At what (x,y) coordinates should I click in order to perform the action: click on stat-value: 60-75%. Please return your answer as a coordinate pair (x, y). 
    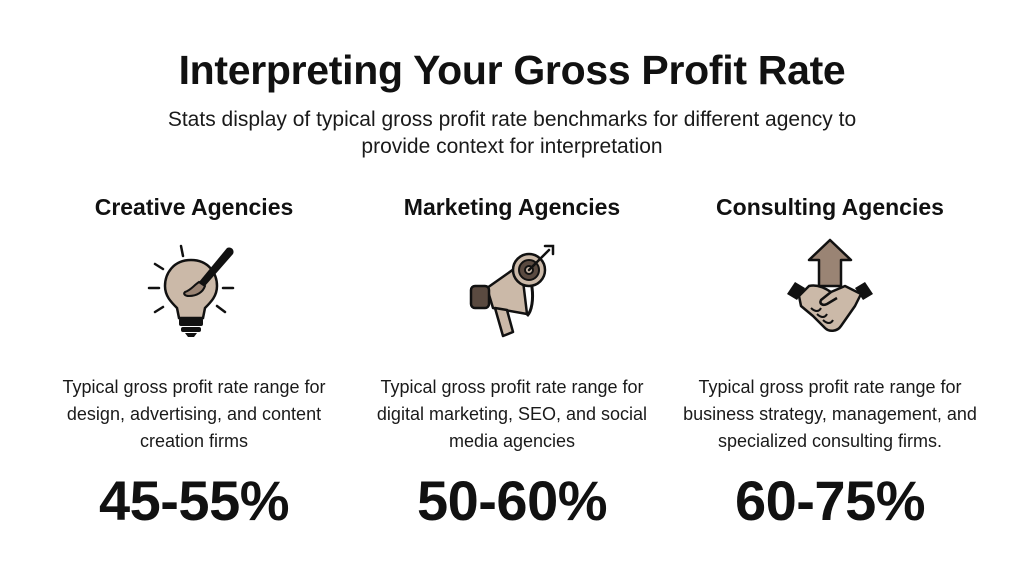
    Looking at the image, I should click on (830, 500).